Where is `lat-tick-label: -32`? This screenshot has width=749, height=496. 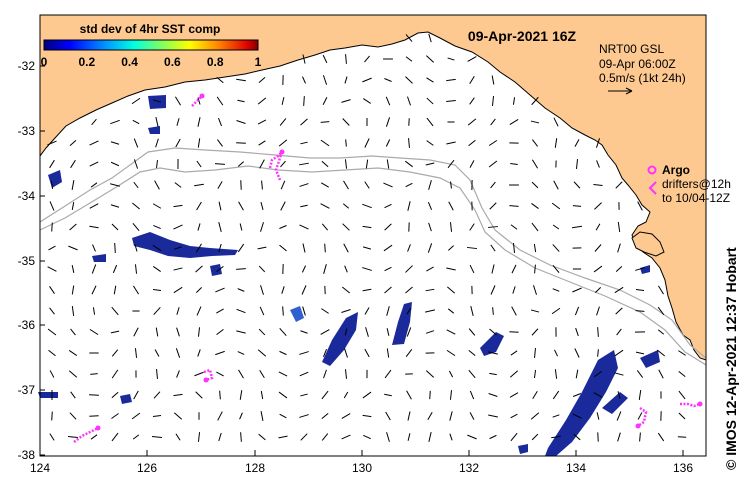 lat-tick-label: -32 is located at coordinates (27, 66).